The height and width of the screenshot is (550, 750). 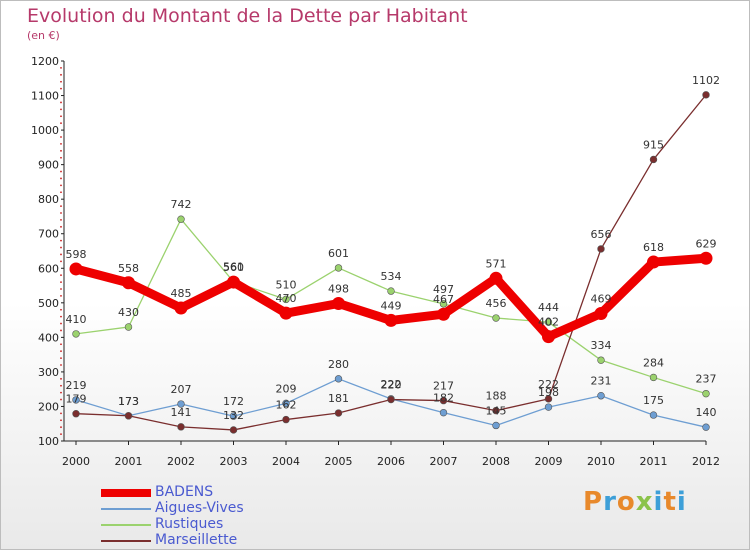 I want to click on logo-letter: o, so click(x=626, y=502).